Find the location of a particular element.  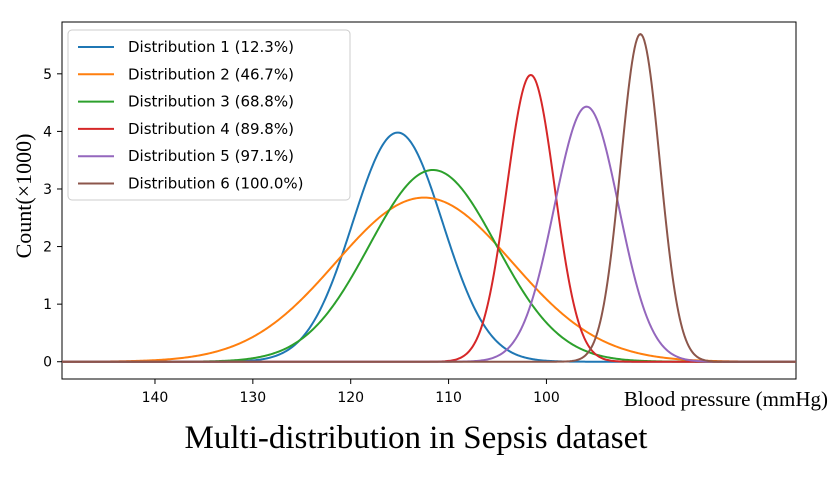

y-tick-label: 0 is located at coordinates (47, 363).